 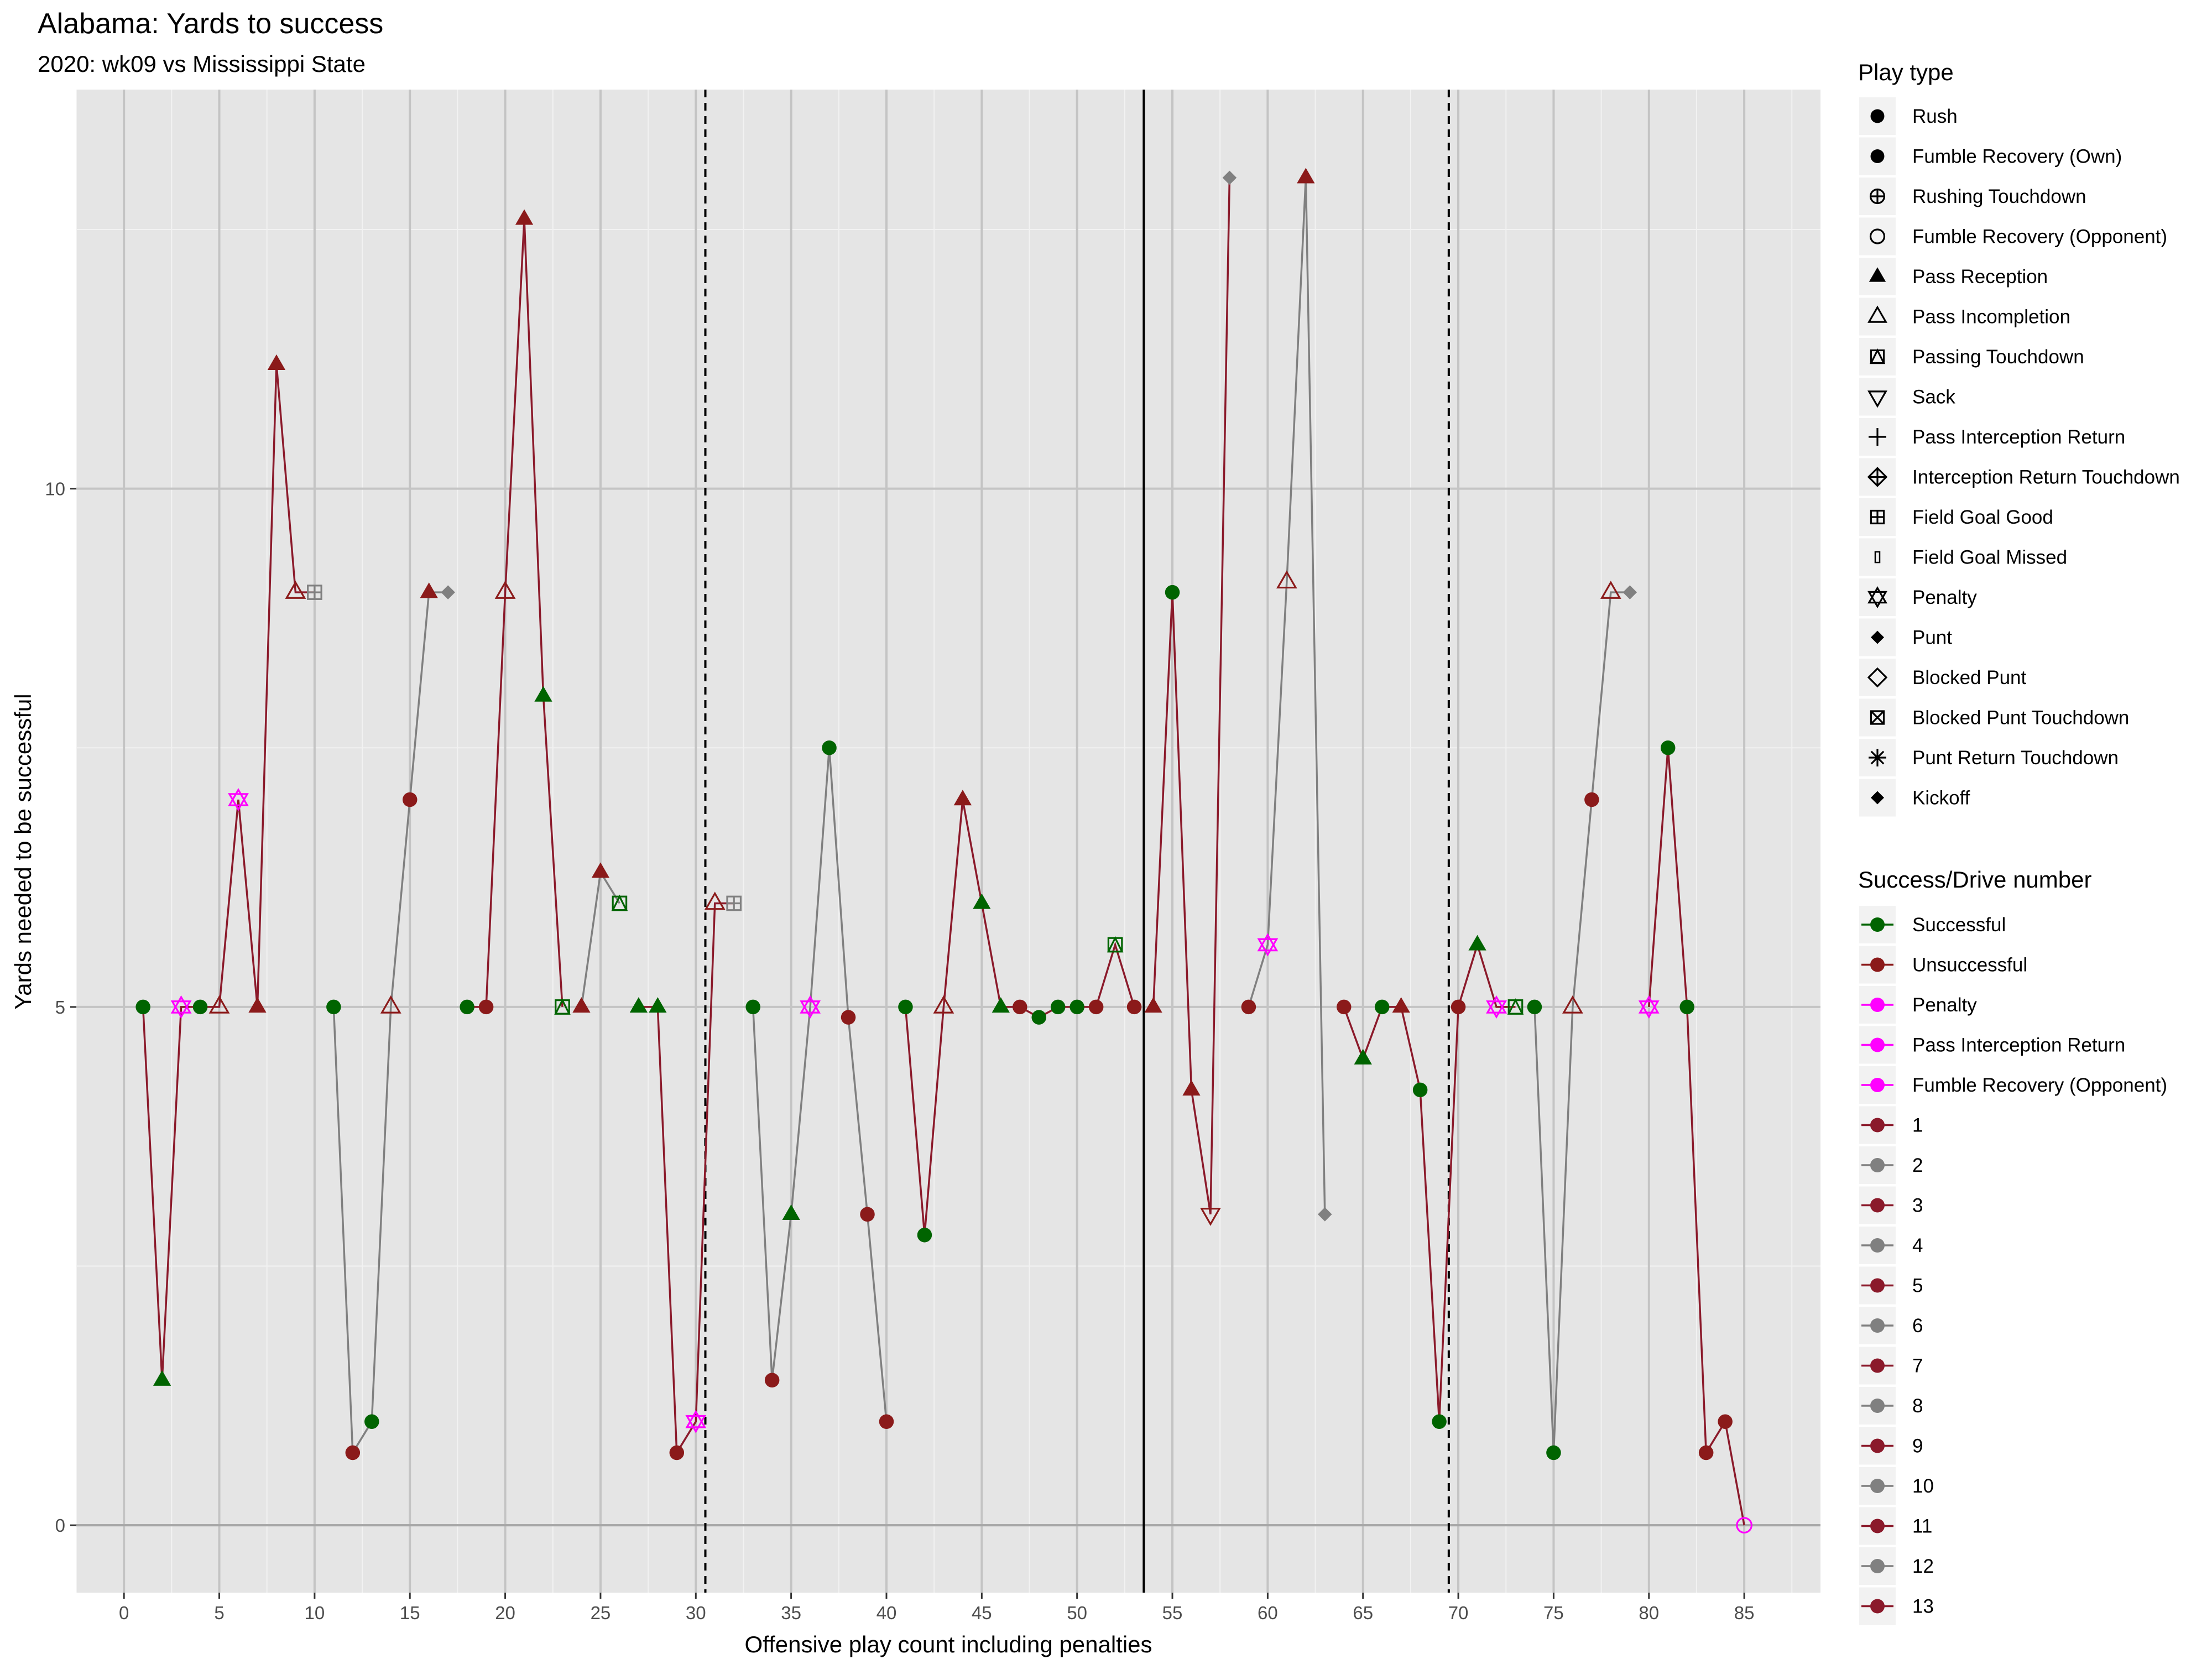 I want to click on x-tick-label: 50, so click(x=1077, y=1613).